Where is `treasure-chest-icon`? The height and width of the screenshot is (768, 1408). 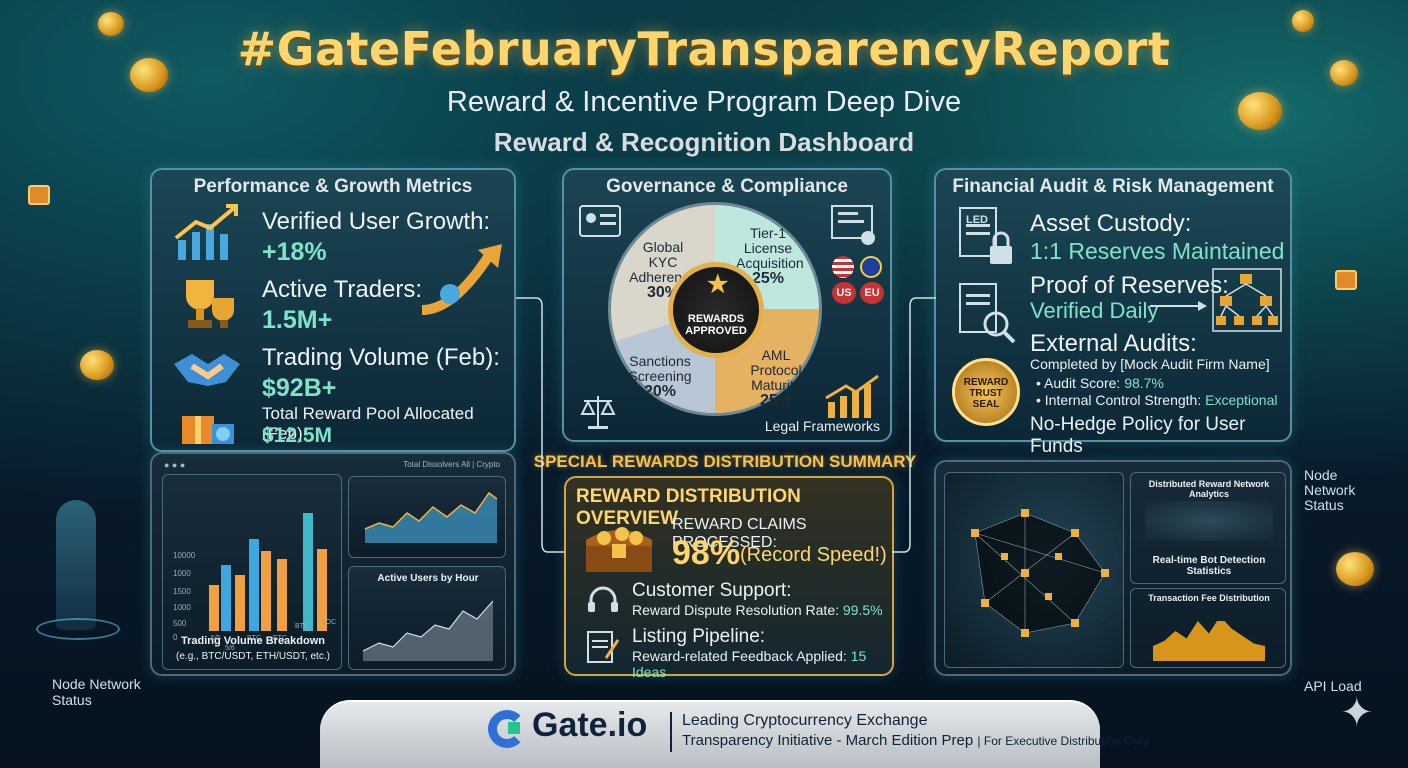 treasure-chest-icon is located at coordinates (619, 549).